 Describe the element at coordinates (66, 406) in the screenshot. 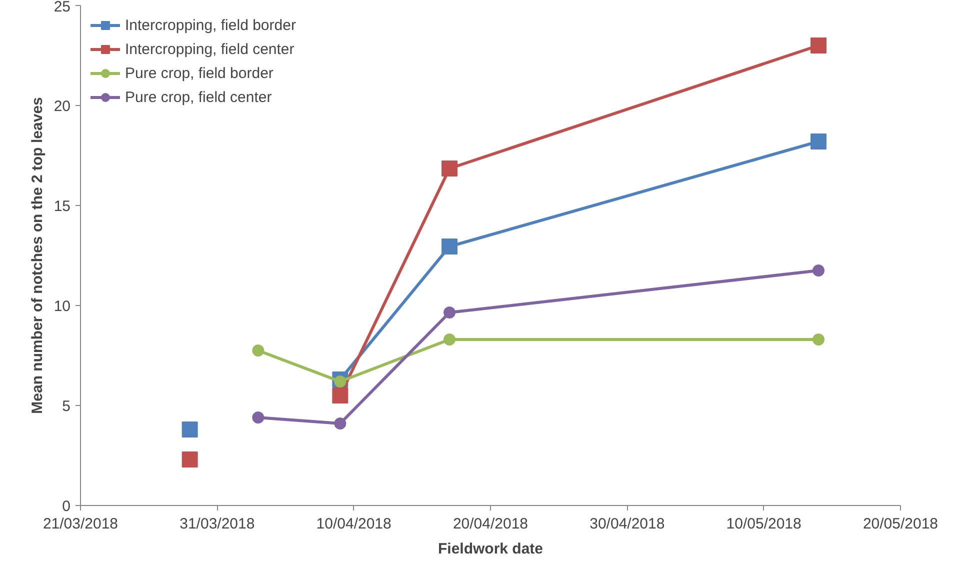

I see `y-tick-label: 5` at that location.